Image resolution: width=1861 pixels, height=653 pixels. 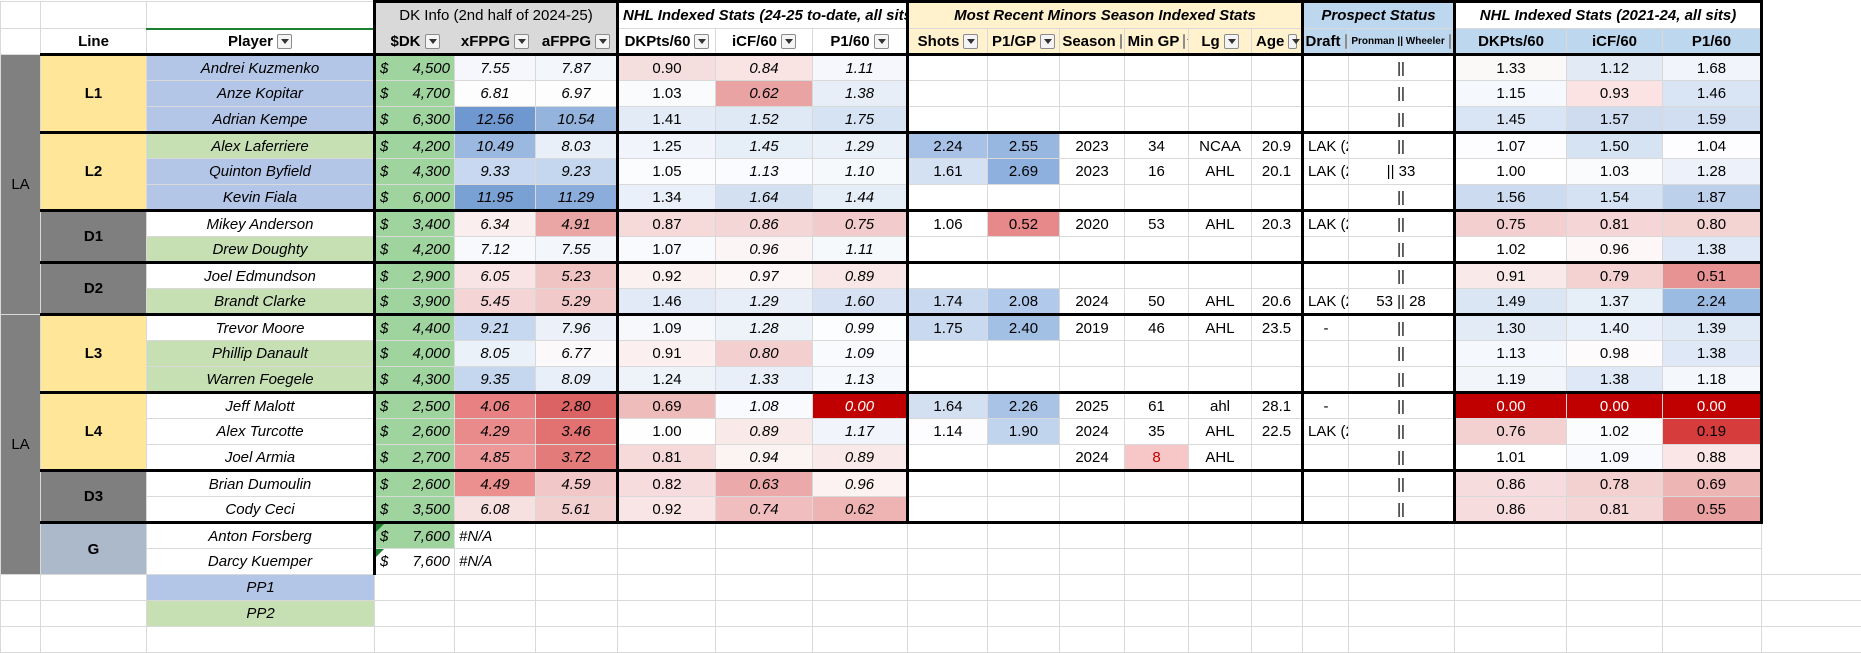 What do you see at coordinates (577, 198) in the screenshot?
I see `afppg-value: 11.29` at bounding box center [577, 198].